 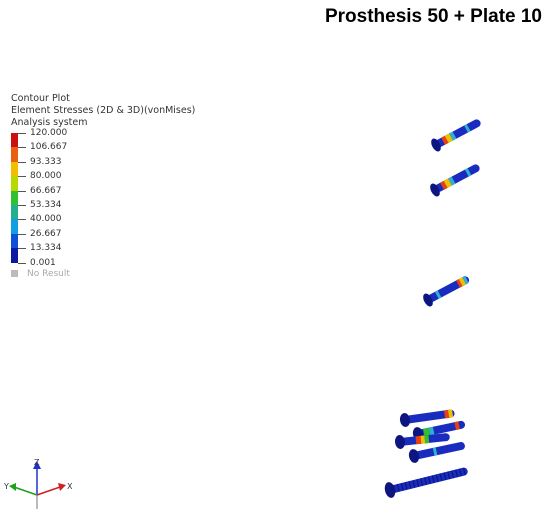 I want to click on no-result-label: No Result, so click(x=48, y=274).